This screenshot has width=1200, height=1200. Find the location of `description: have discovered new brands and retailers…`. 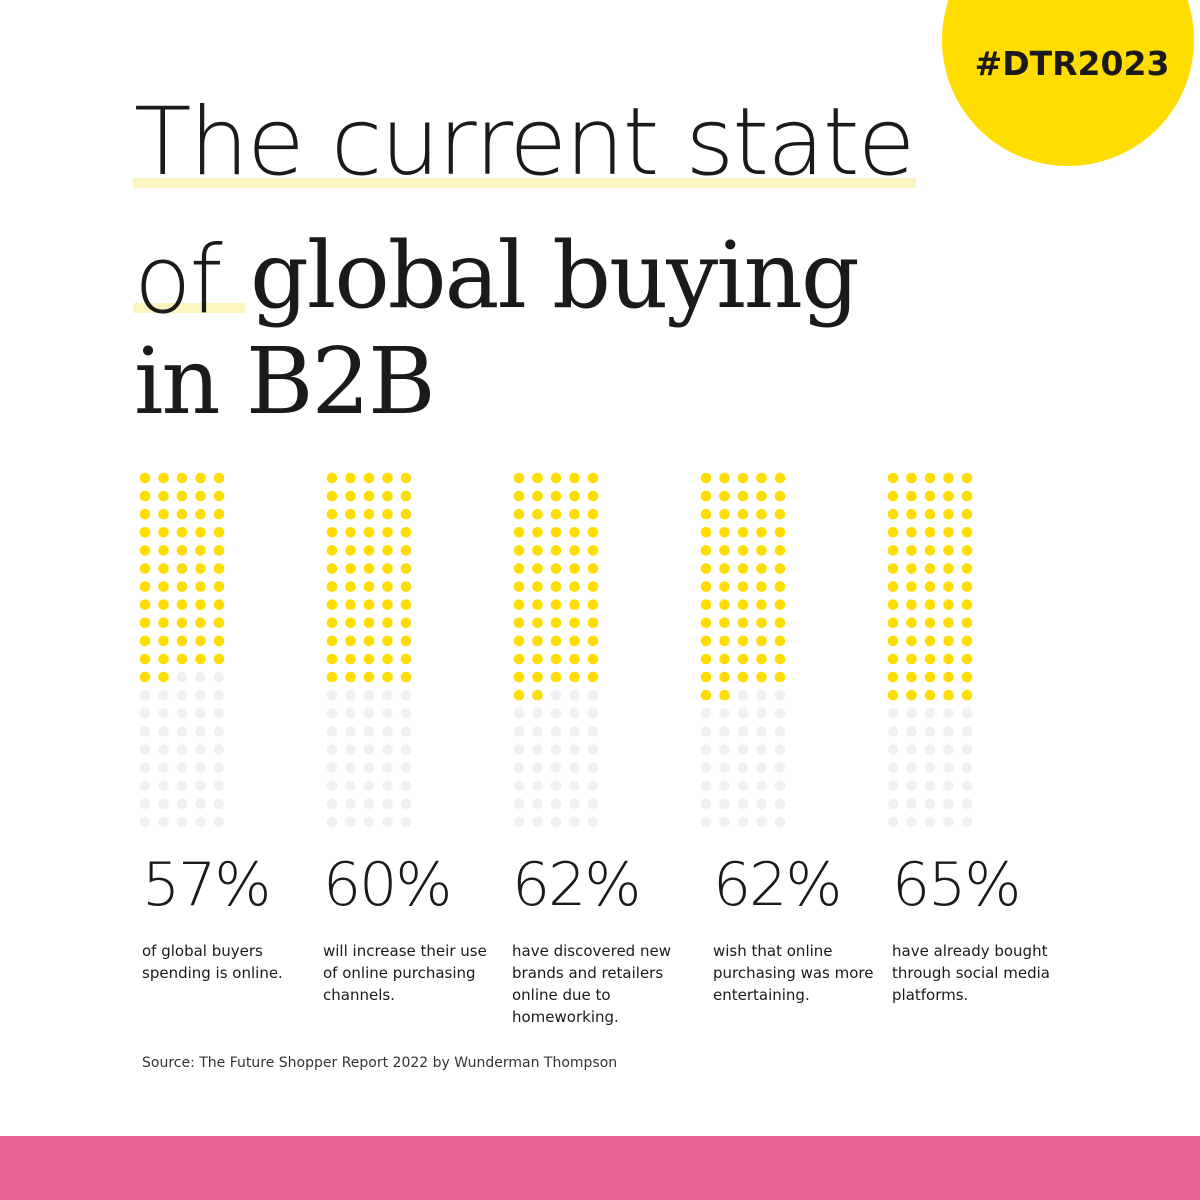

description: have discovered new brands and retailers… is located at coordinates (591, 984).